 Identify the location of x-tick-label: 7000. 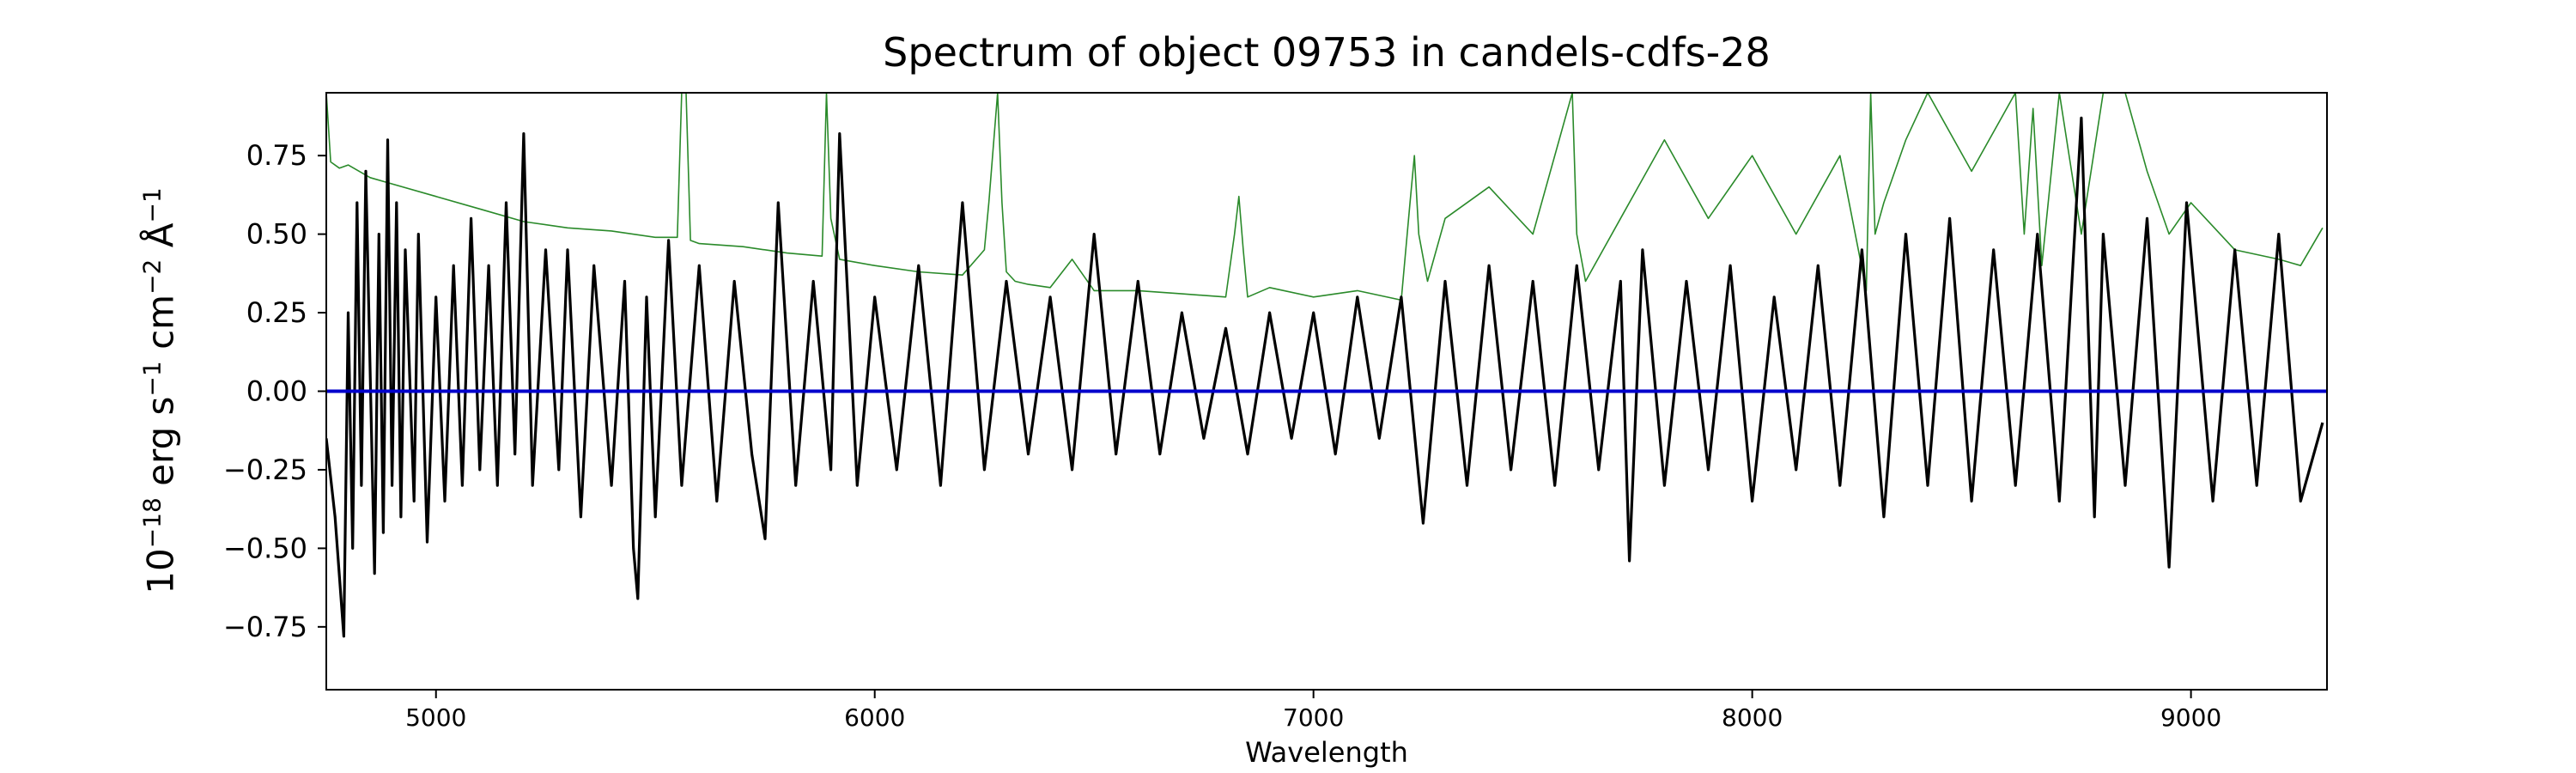
(1313, 717).